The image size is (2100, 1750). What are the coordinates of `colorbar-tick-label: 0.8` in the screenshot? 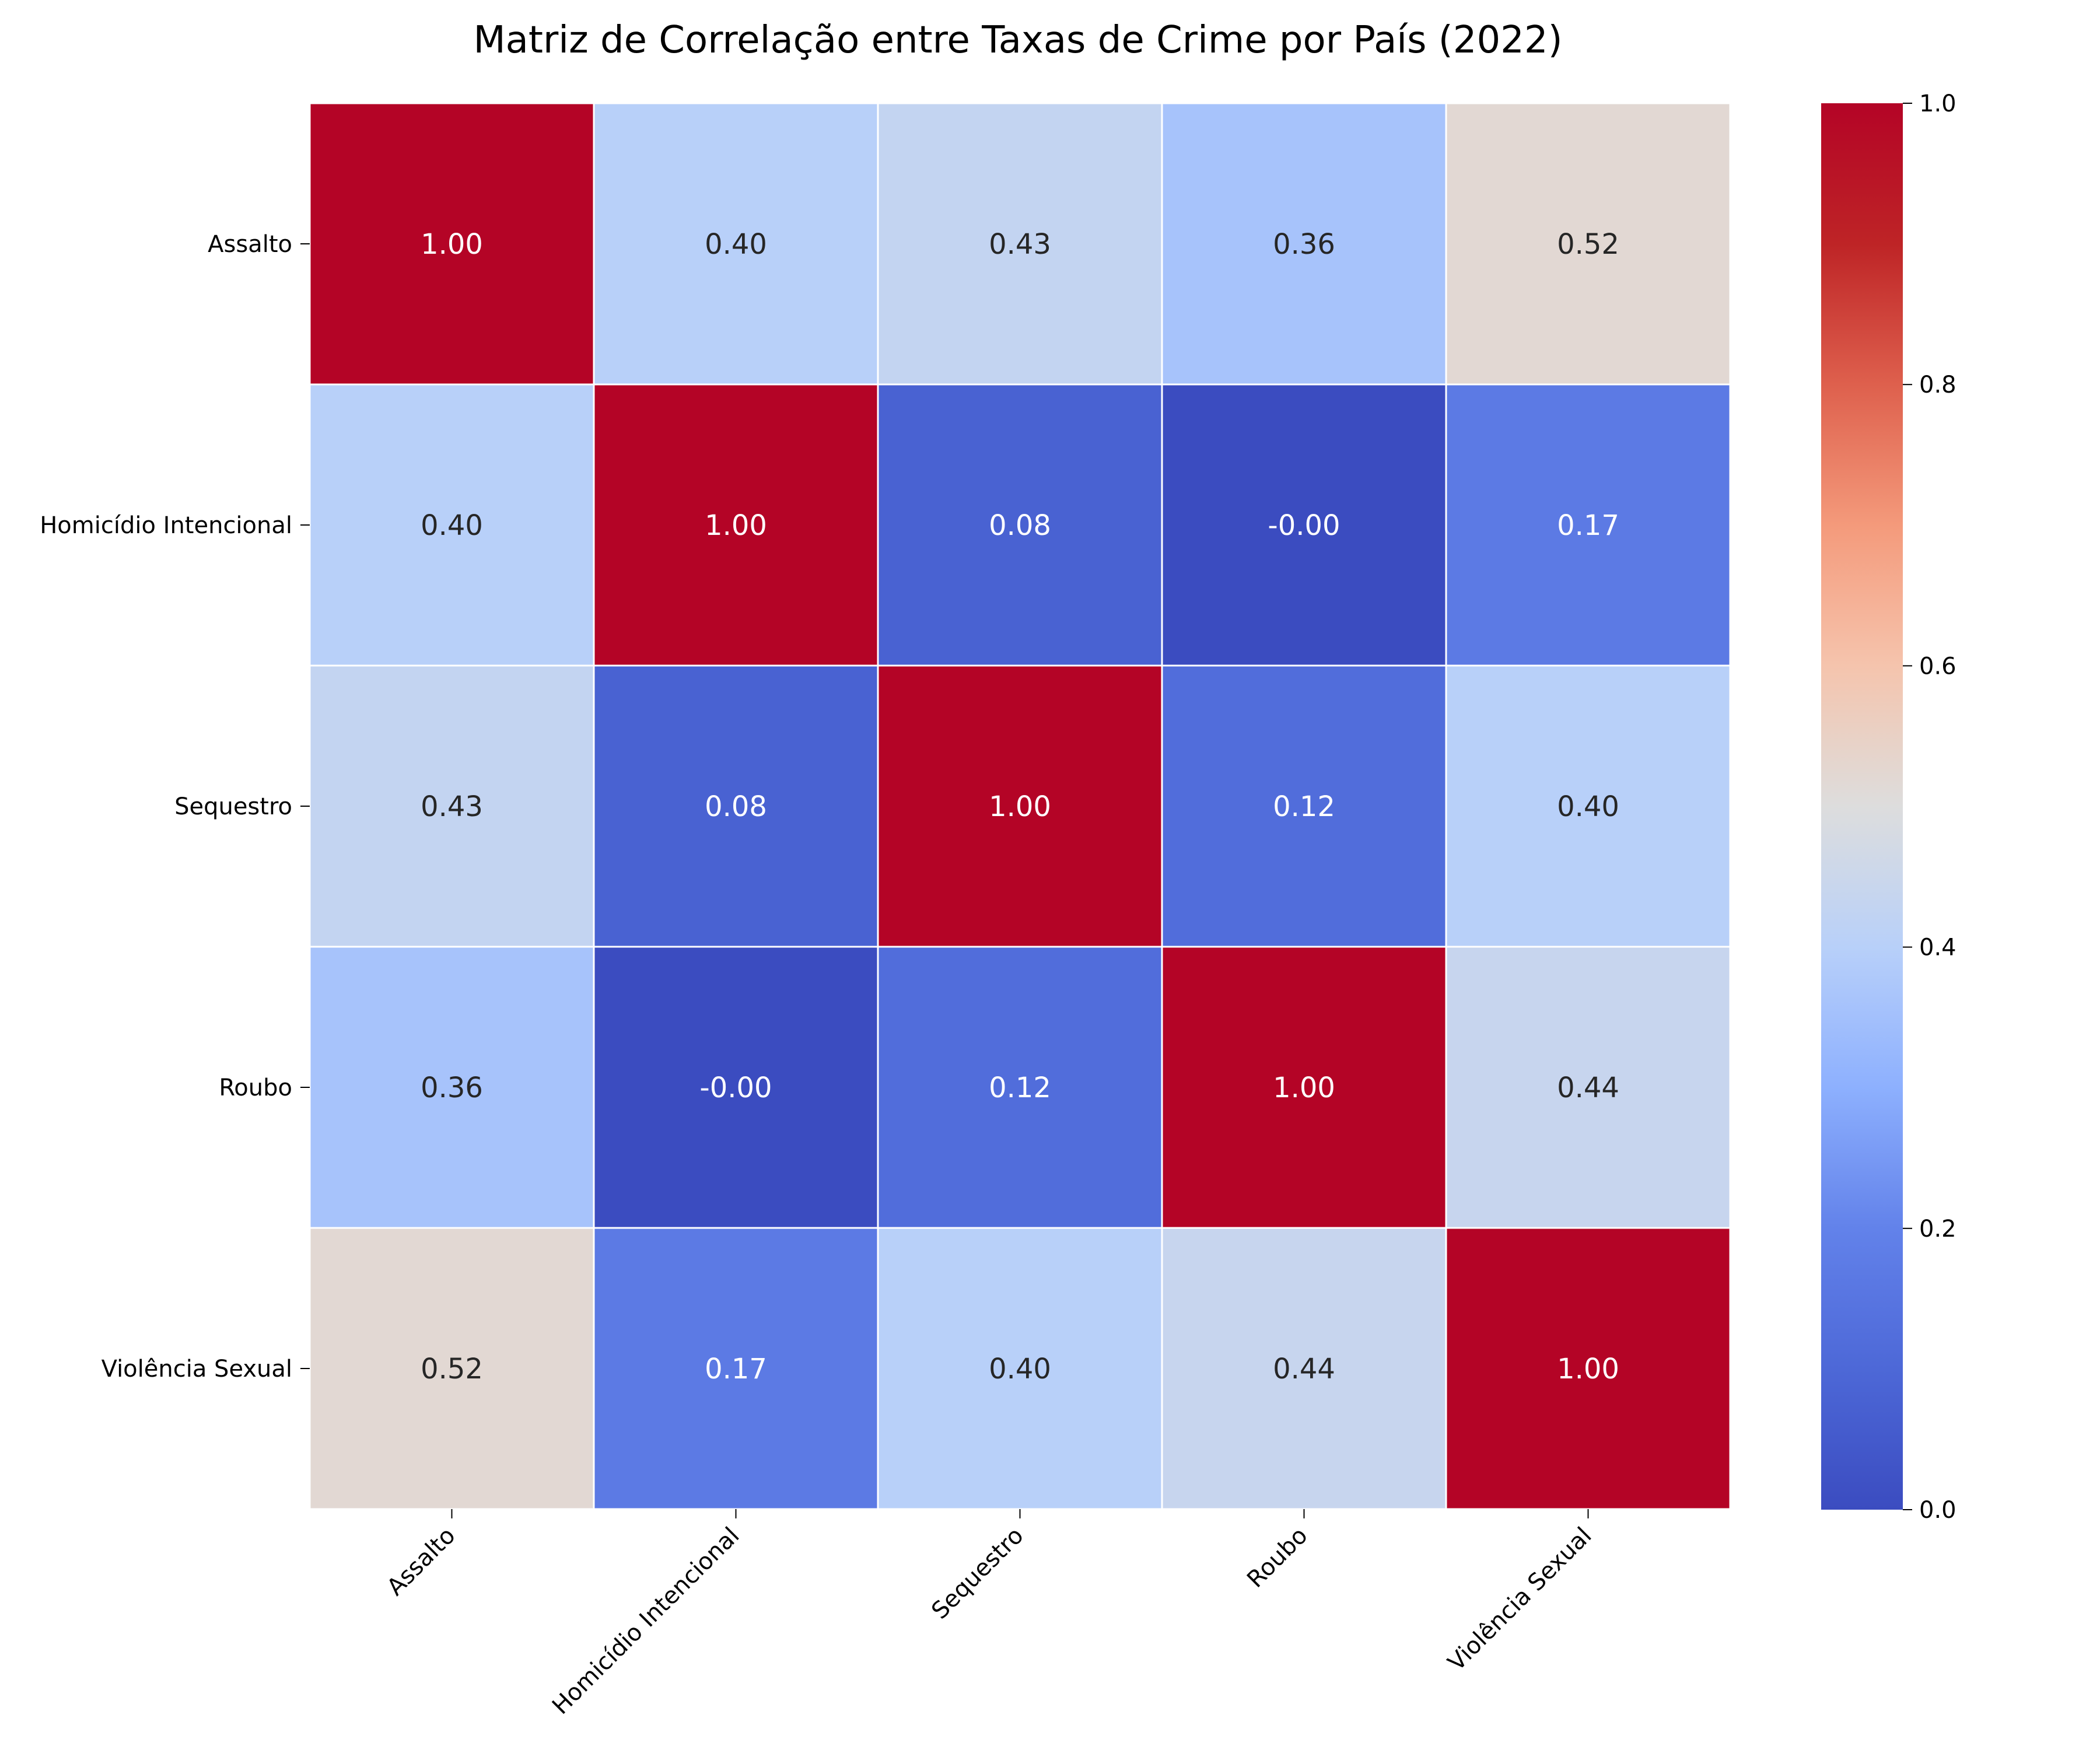 It's located at (1938, 385).